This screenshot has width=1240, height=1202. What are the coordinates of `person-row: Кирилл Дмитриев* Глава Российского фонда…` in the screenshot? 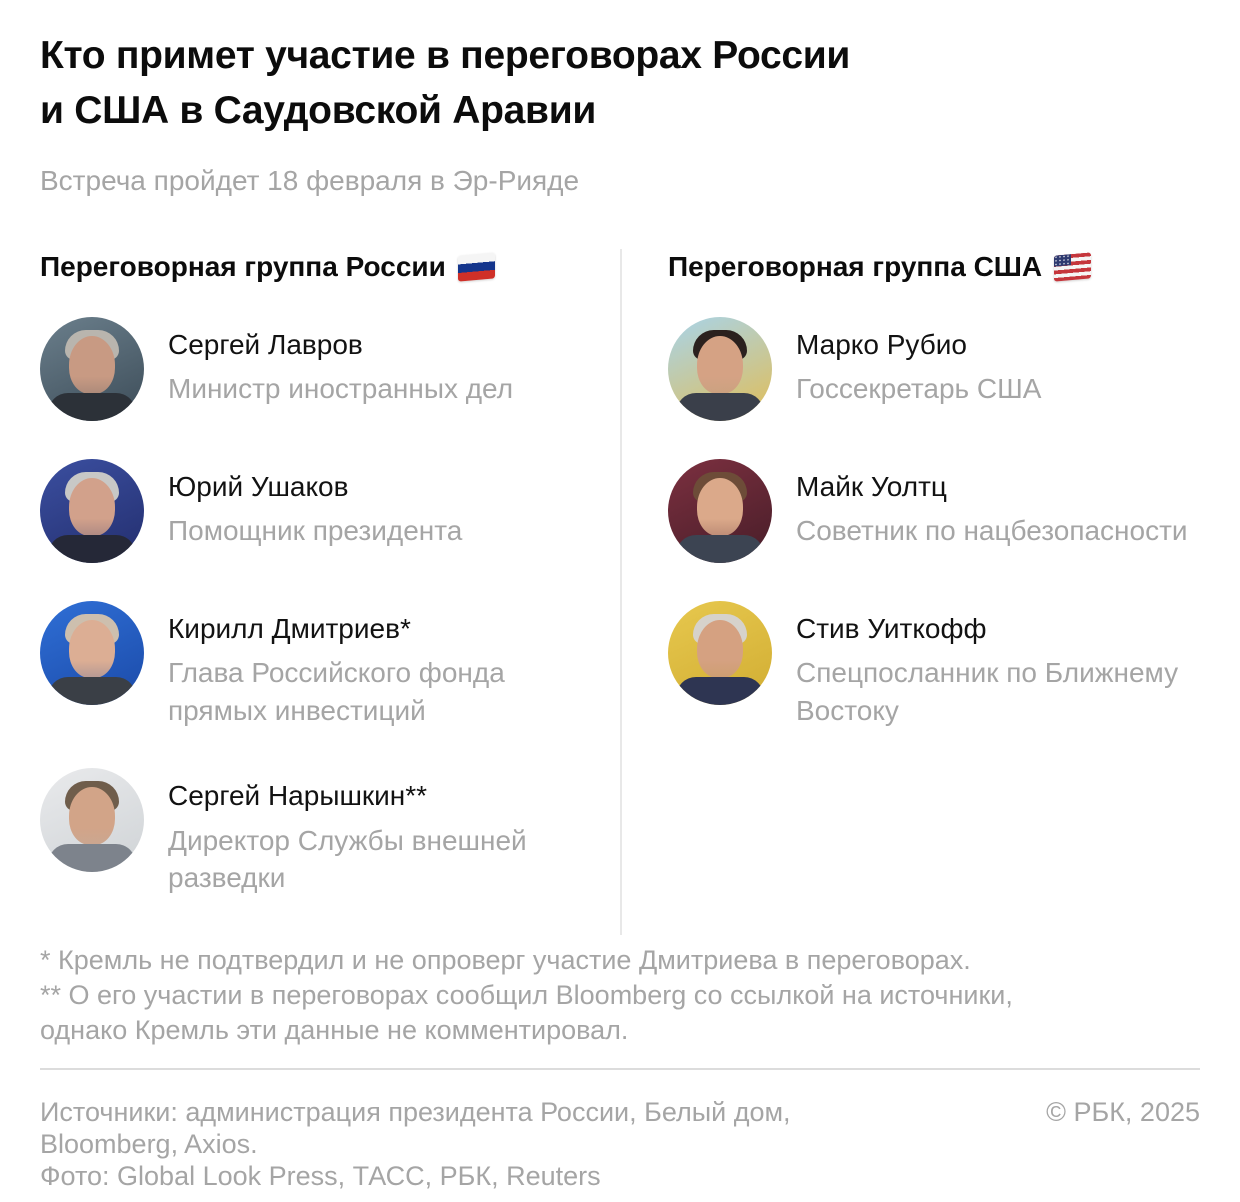 It's located at (330, 665).